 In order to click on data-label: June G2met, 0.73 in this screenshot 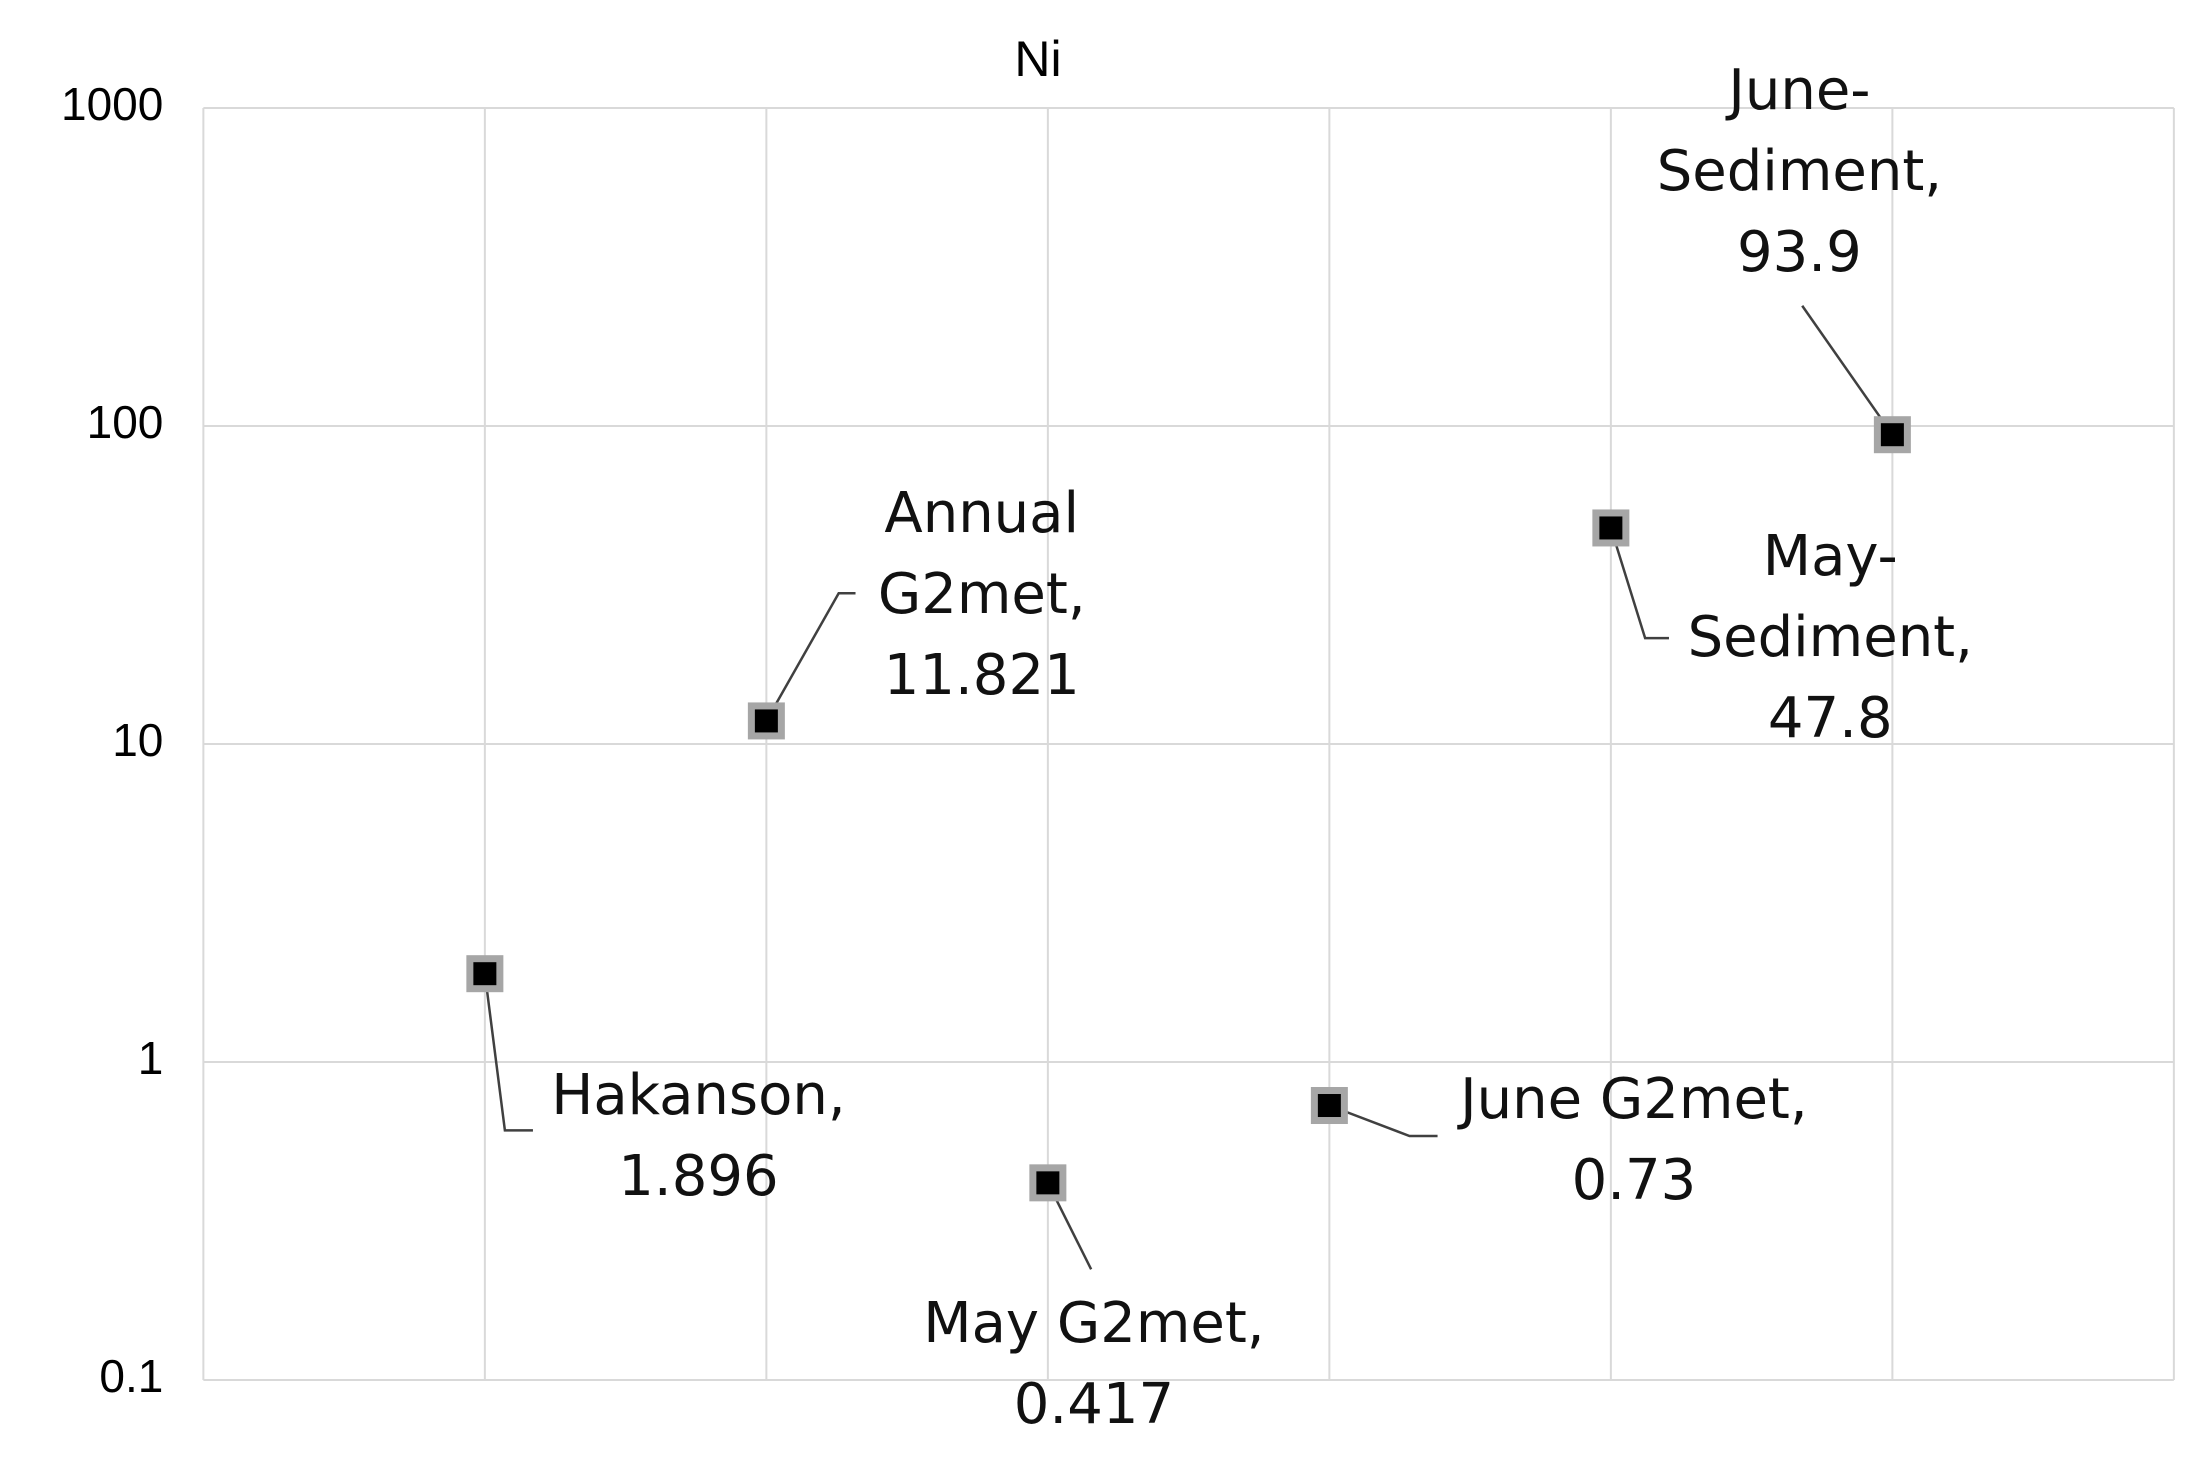, I will do `click(1634, 1140)`.